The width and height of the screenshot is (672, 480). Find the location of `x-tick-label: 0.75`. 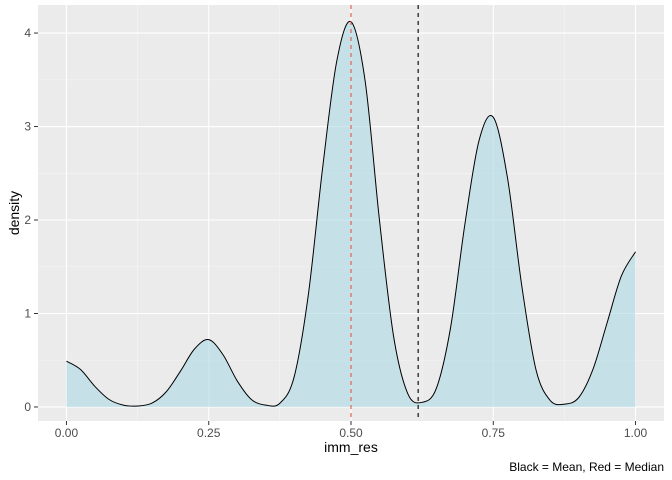

x-tick-label: 0.75 is located at coordinates (494, 433).